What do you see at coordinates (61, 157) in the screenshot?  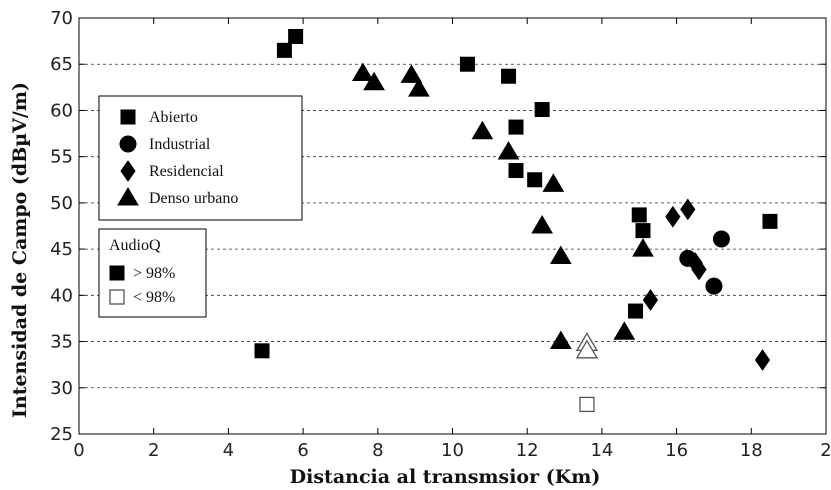 I see `y-tick-label: 55` at bounding box center [61, 157].